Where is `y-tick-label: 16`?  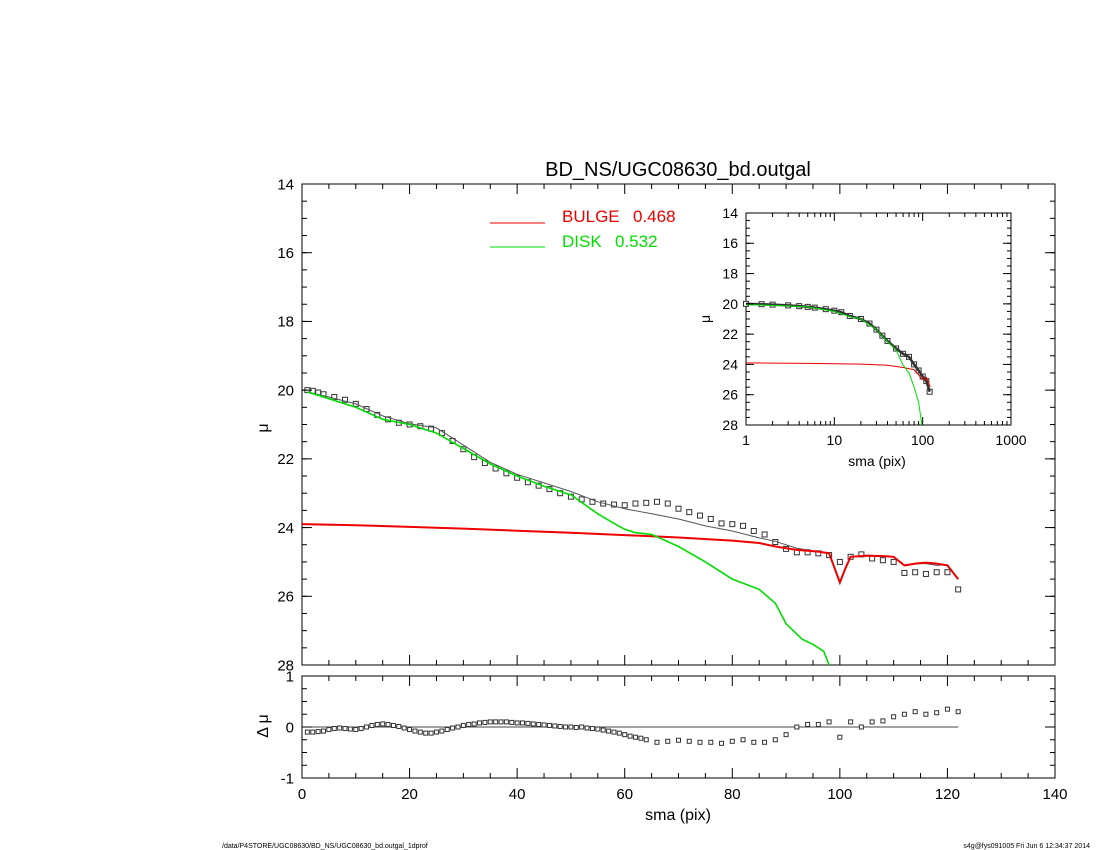
y-tick-label: 16 is located at coordinates (730, 243).